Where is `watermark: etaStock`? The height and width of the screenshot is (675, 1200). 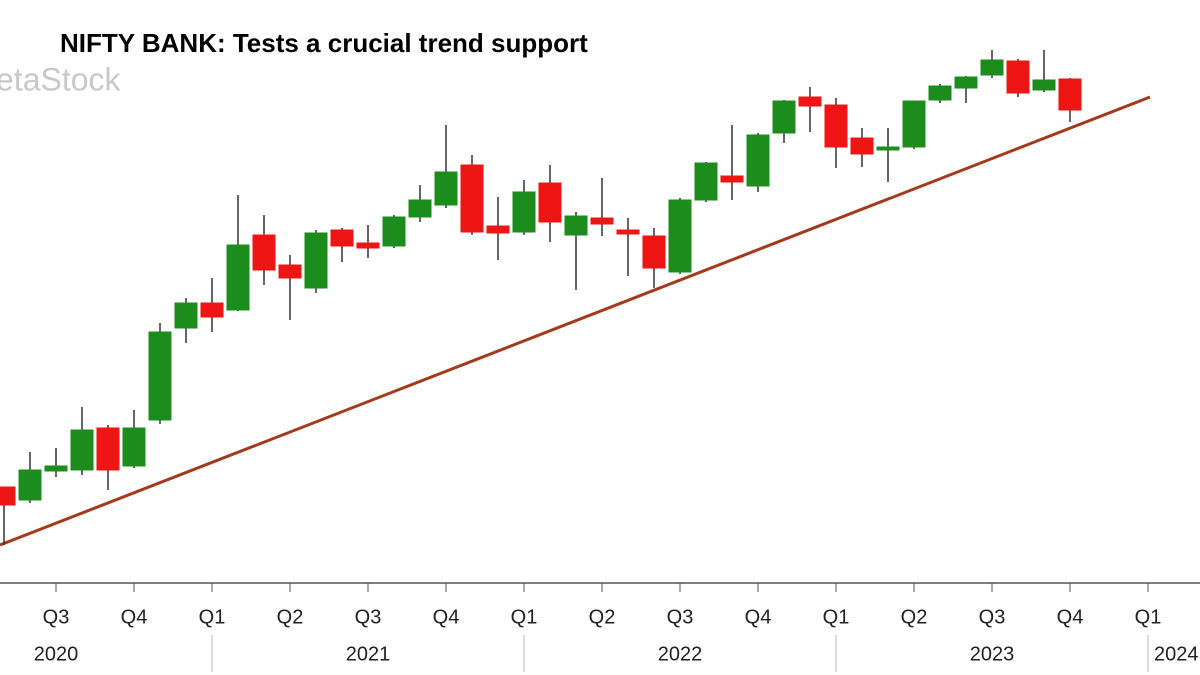 watermark: etaStock is located at coordinates (61, 79).